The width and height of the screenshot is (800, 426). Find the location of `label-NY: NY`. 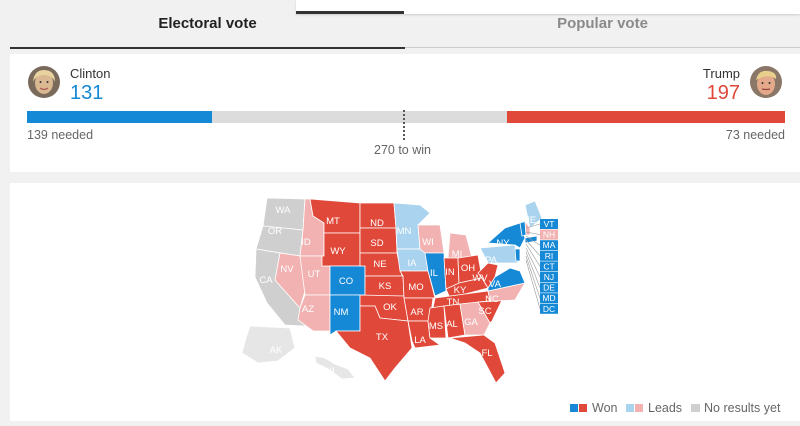

label-NY: NY is located at coordinates (503, 243).